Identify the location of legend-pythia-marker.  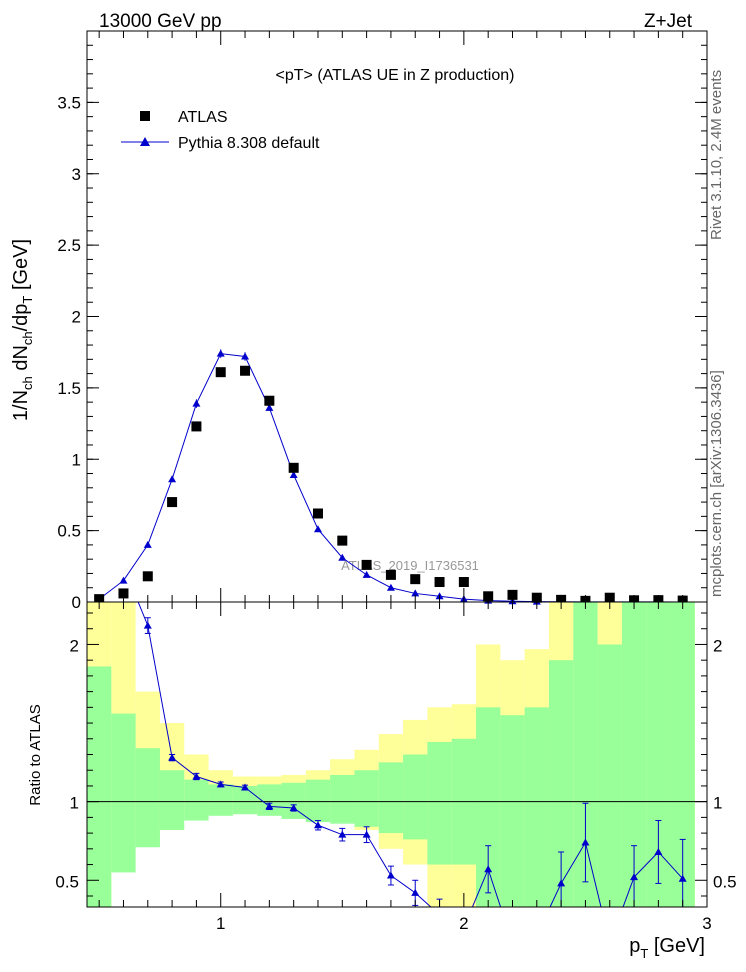
(145, 141).